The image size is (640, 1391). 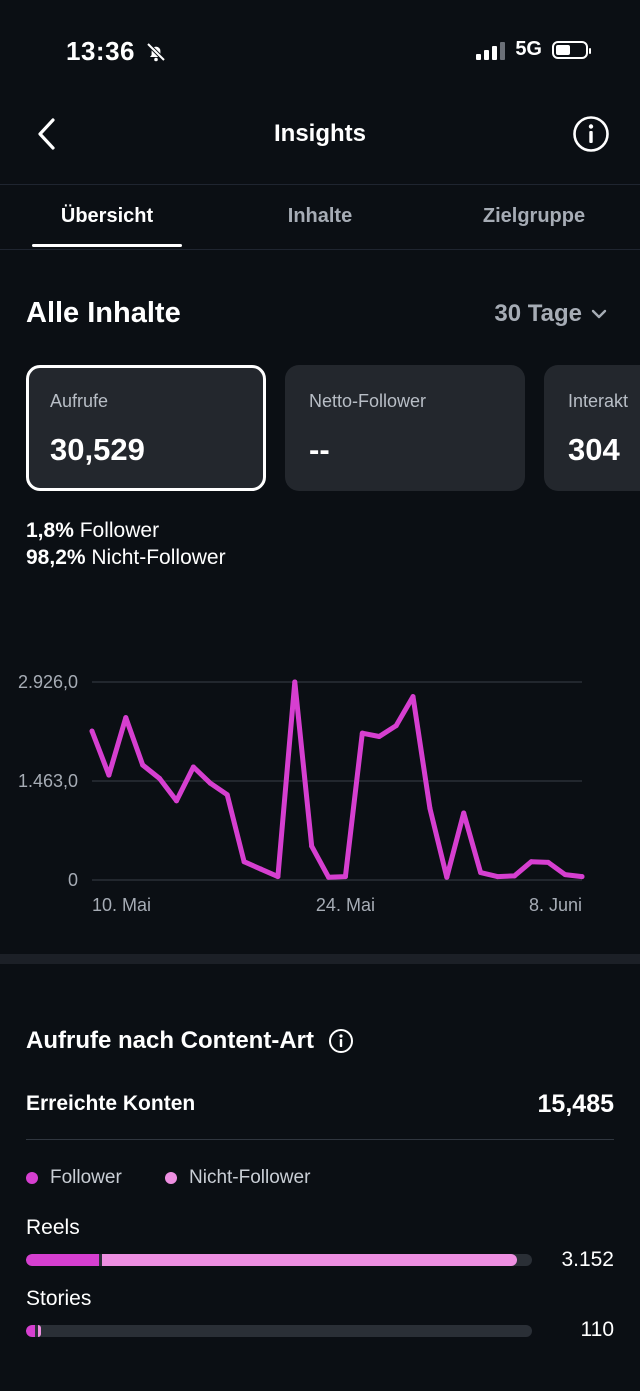 What do you see at coordinates (111, 1103) in the screenshot?
I see `reach-label: Erreichte Konten` at bounding box center [111, 1103].